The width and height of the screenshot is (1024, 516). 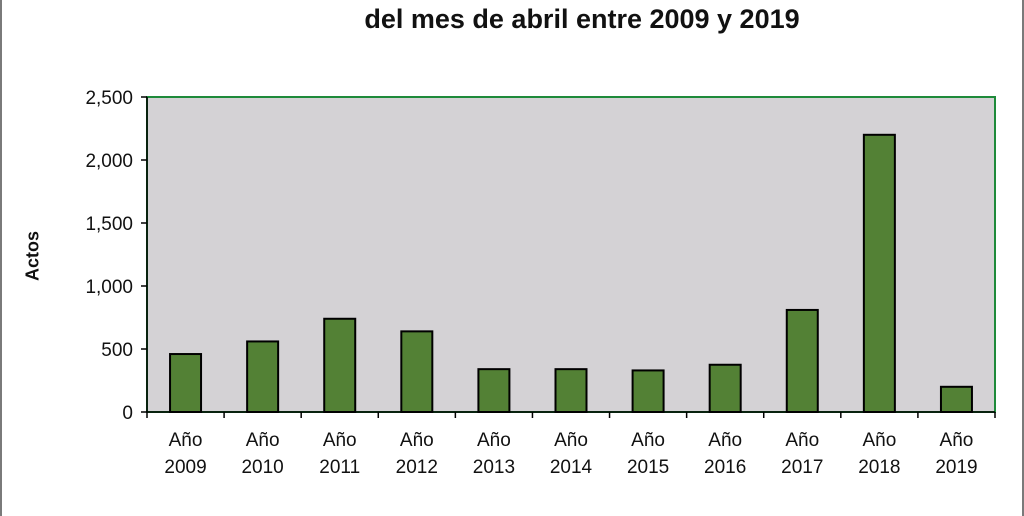 I want to click on x-tick-label: 2015, so click(x=648, y=467).